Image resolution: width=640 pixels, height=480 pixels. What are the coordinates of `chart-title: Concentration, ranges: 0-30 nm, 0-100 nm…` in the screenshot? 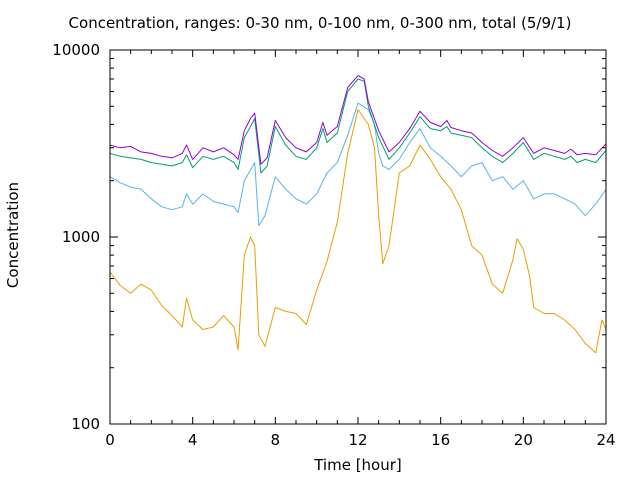 It's located at (320, 23).